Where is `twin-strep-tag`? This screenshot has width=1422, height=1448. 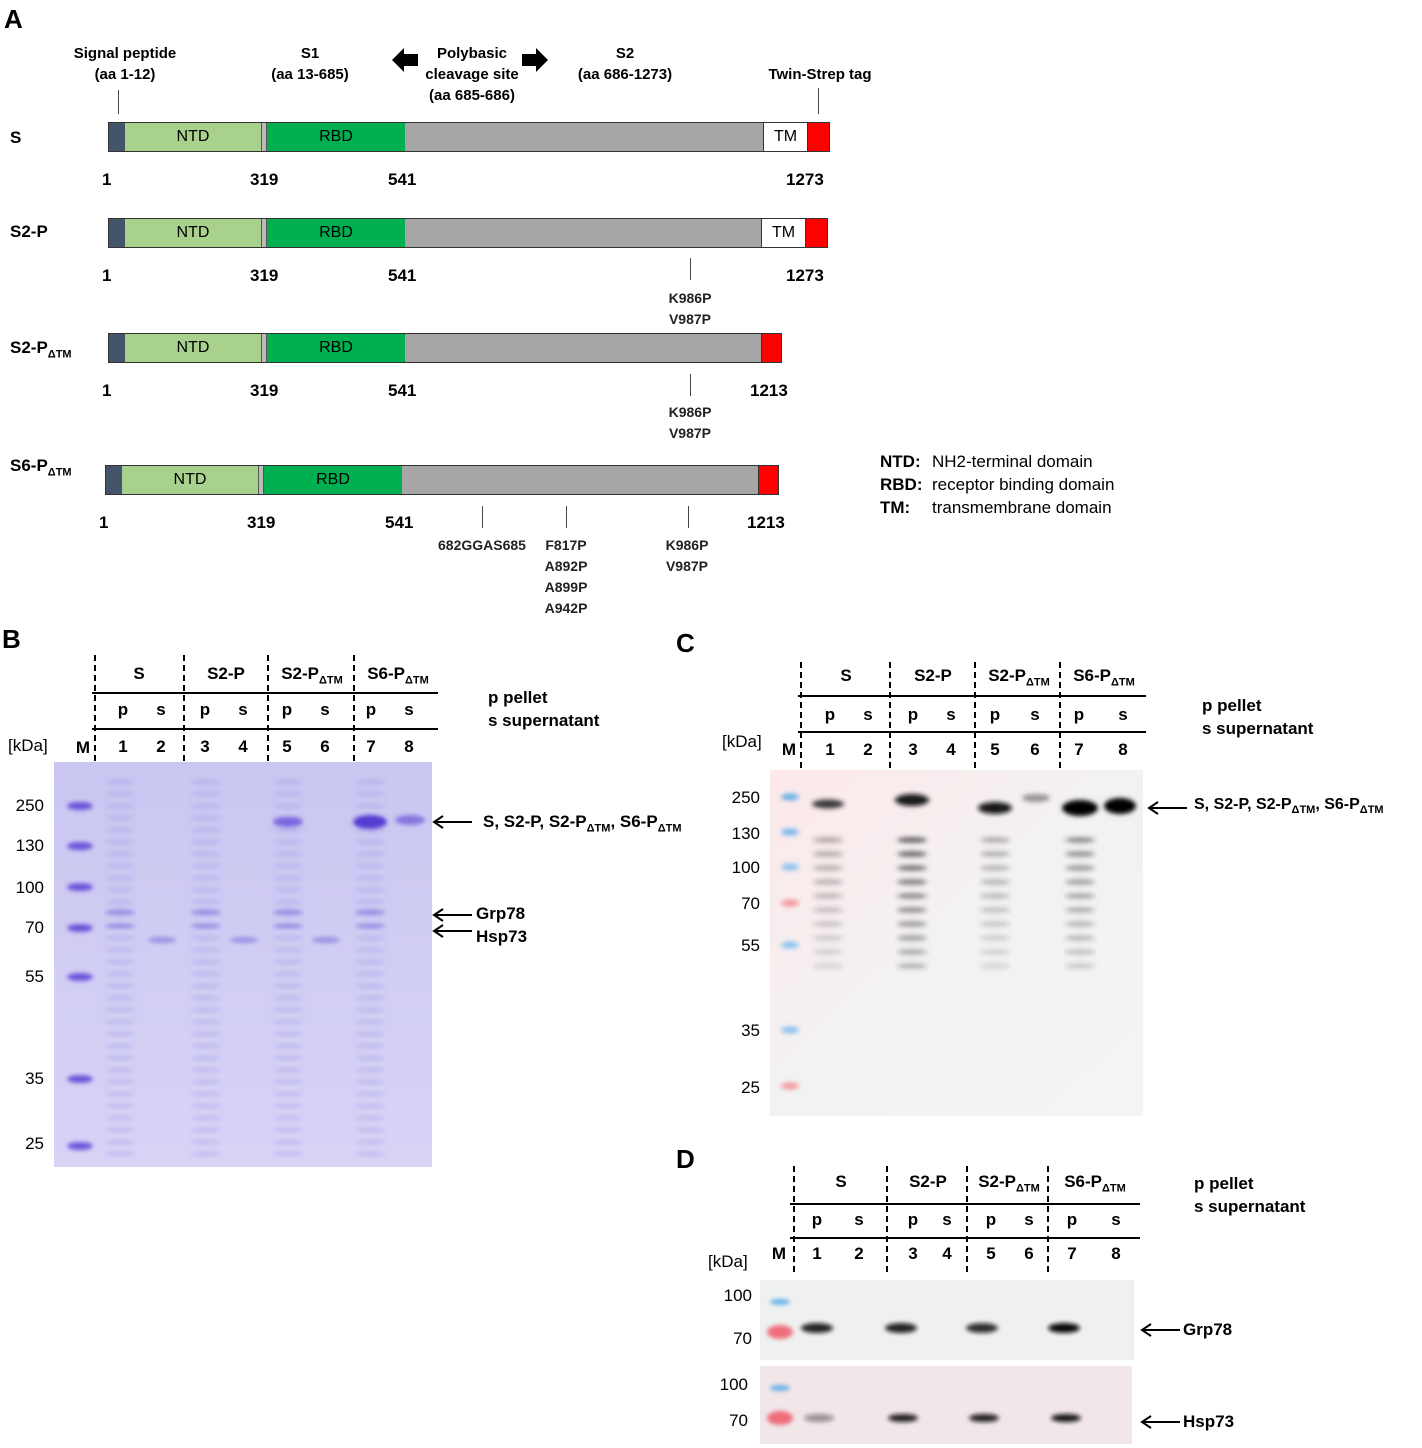 twin-strep-tag is located at coordinates (816, 233).